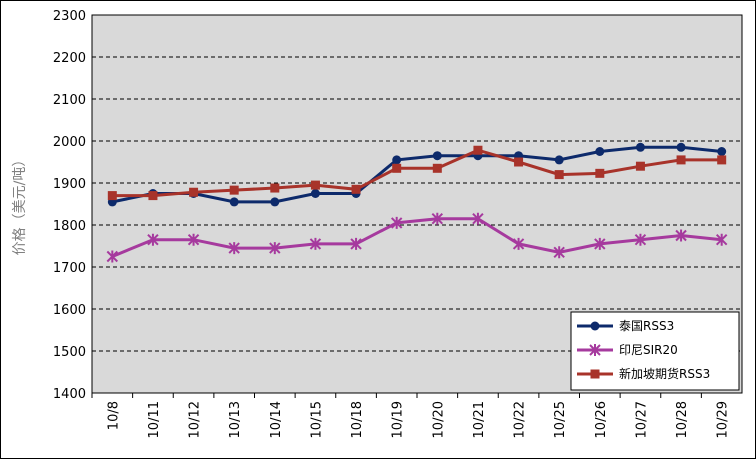 The width and height of the screenshot is (756, 459). What do you see at coordinates (398, 419) in the screenshot?
I see `x-tick-label: 10/19` at bounding box center [398, 419].